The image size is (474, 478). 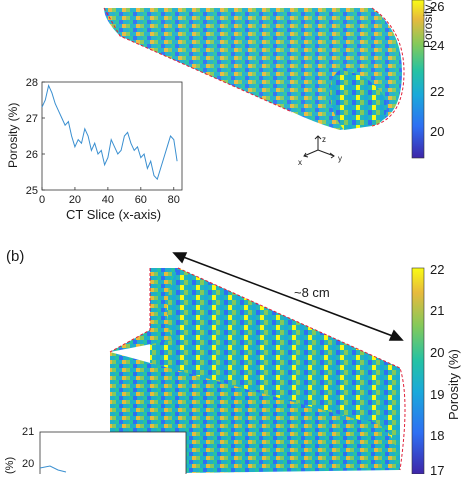 What do you see at coordinates (340, 158) in the screenshot?
I see `axis-y-label: y` at bounding box center [340, 158].